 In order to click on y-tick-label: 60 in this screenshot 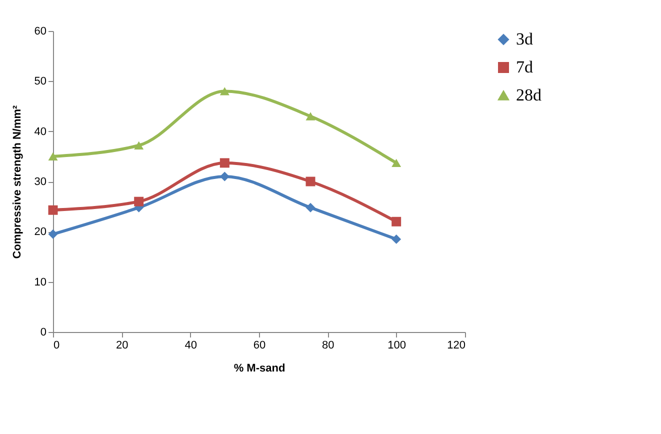, I will do `click(40, 32)`.